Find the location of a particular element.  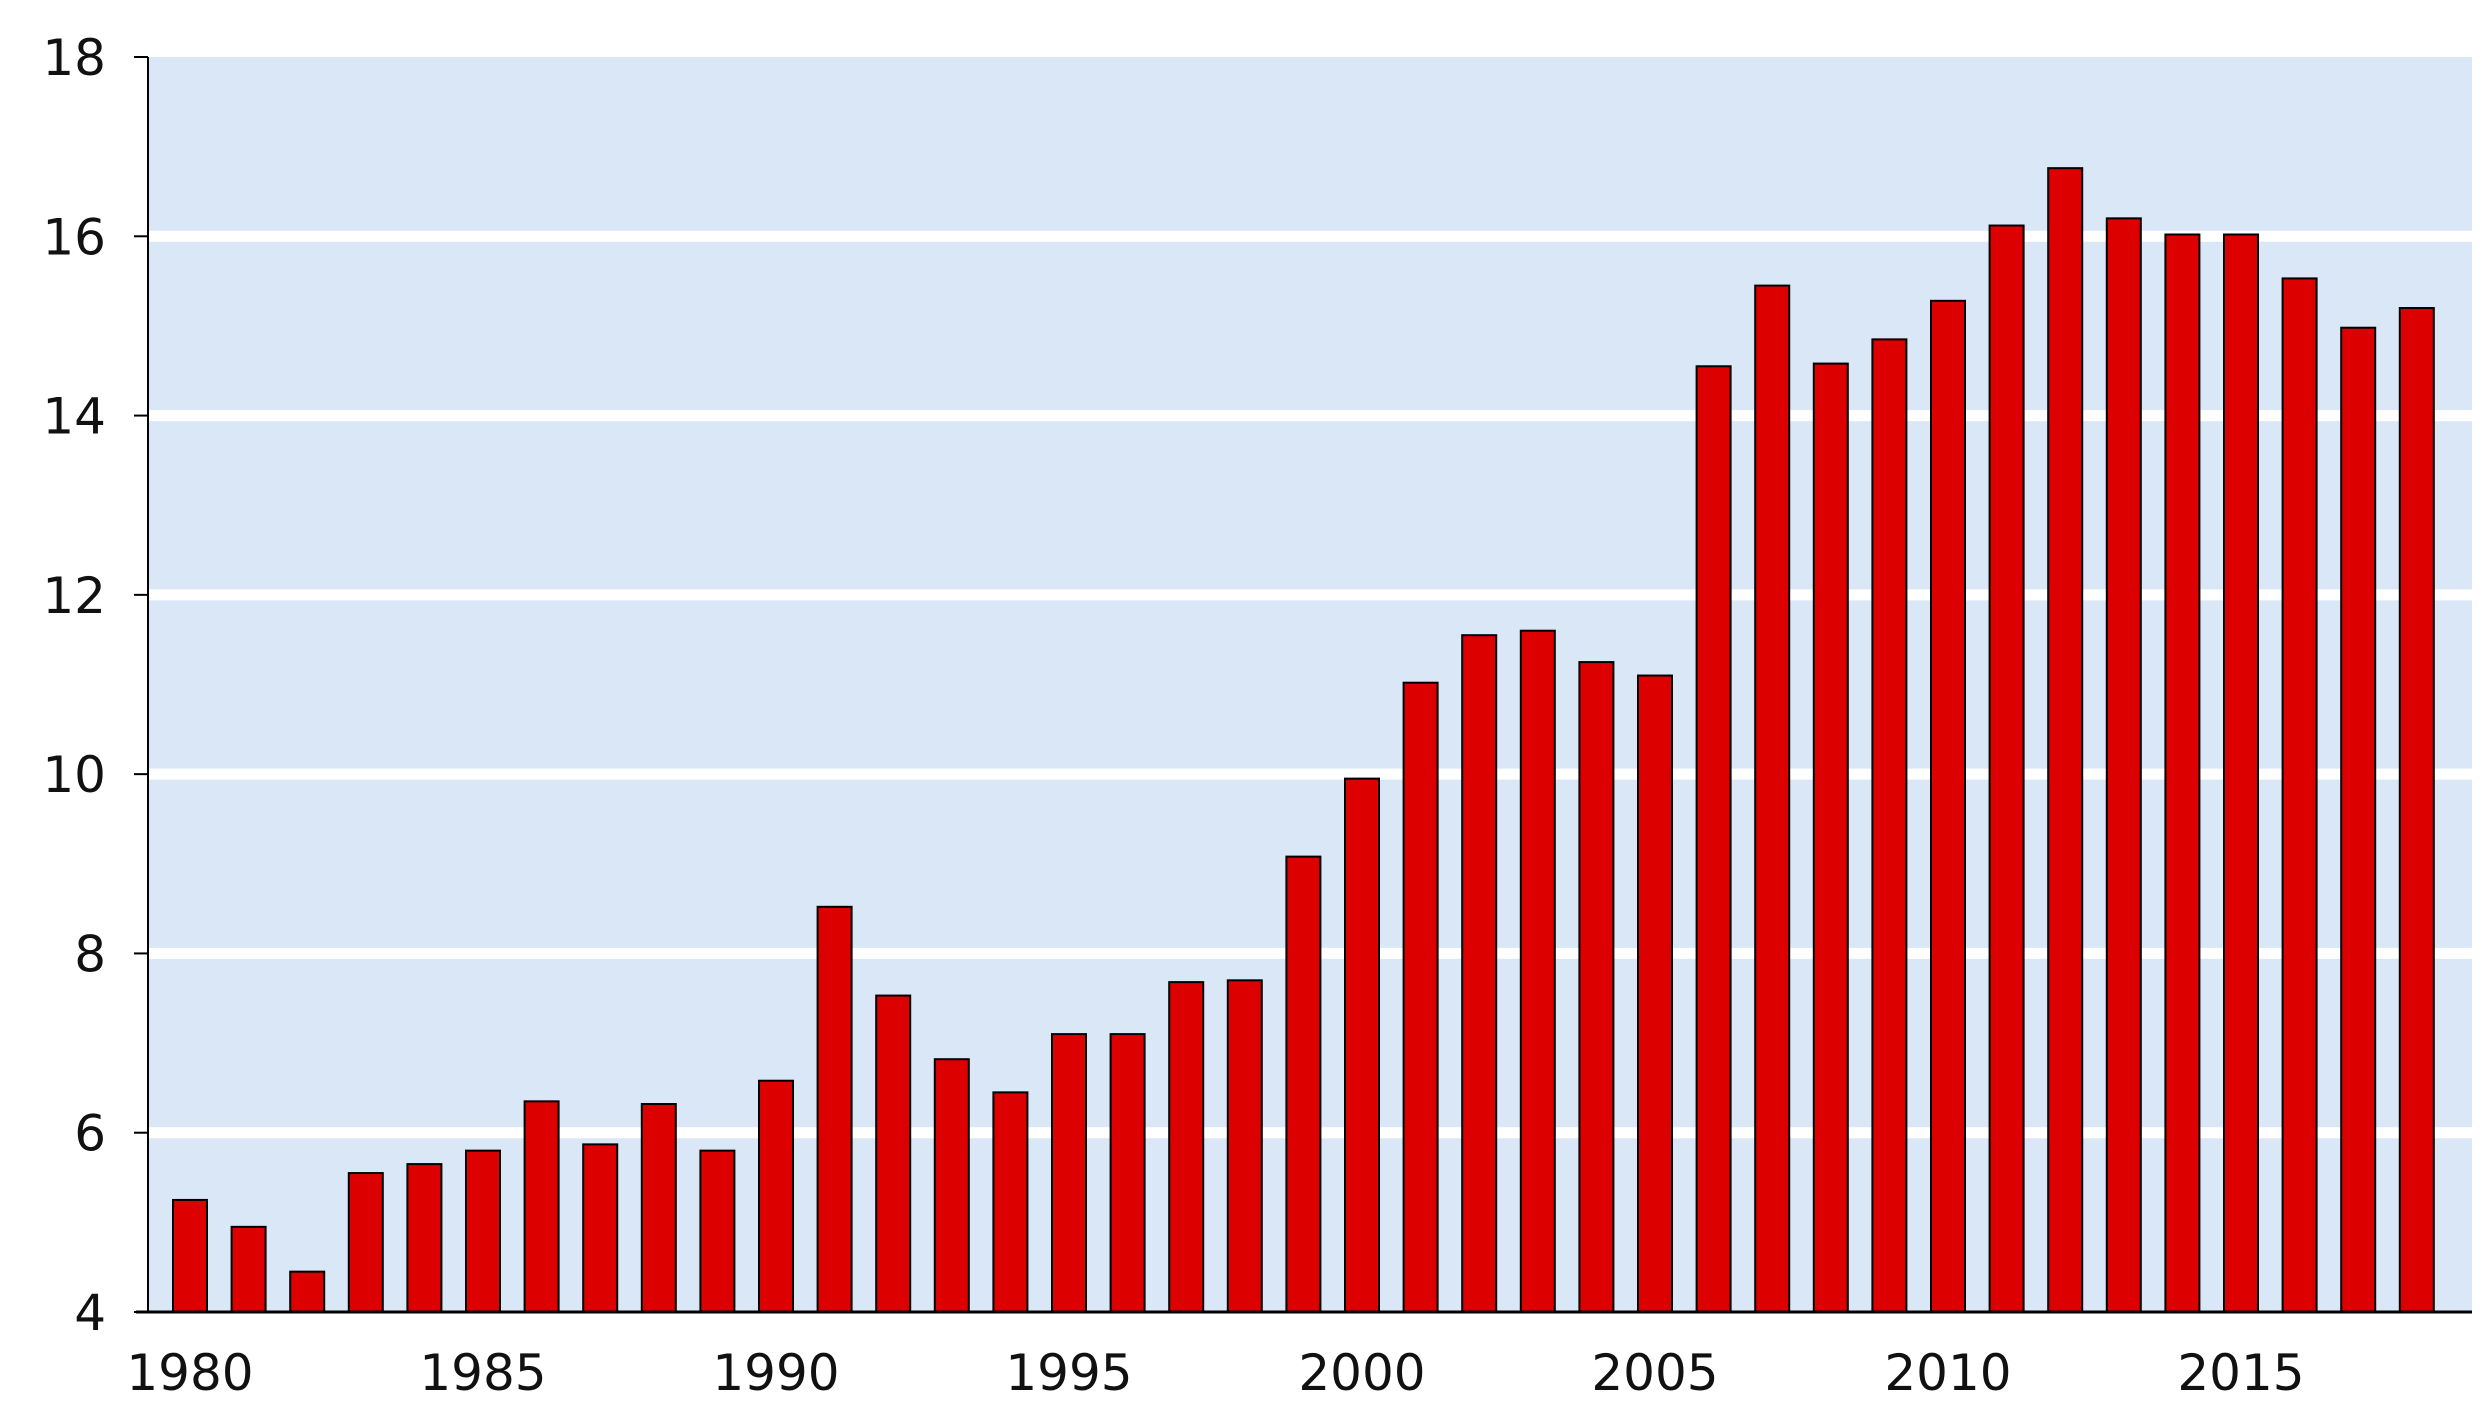

bar-1986 is located at coordinates (541, 1206).